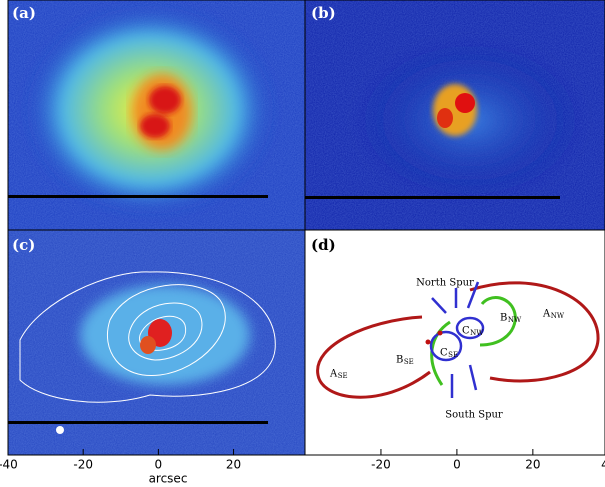 The image size is (605, 487). I want to click on x-tick-label: 40, so click(603, 465).